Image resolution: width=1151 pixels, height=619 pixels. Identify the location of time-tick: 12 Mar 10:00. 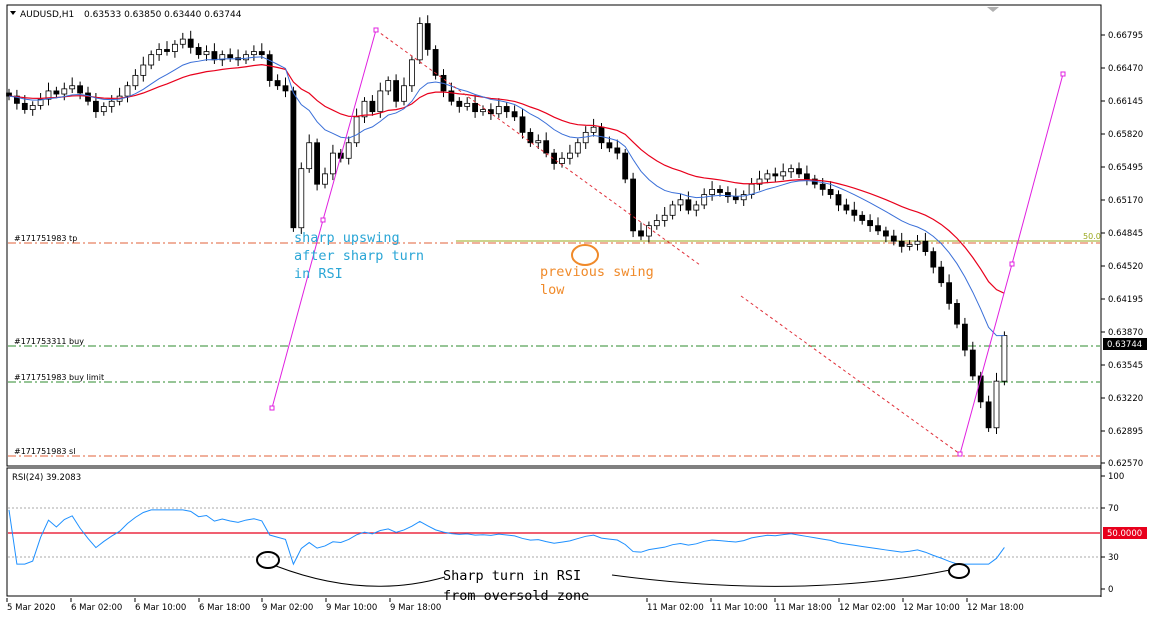
(931, 608).